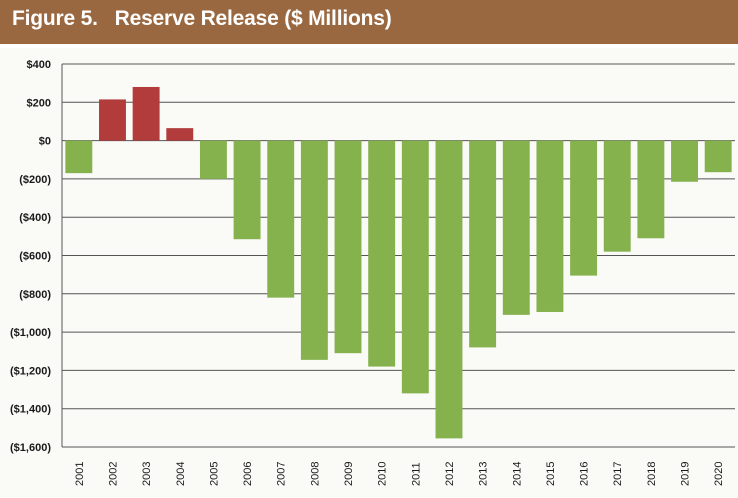  Describe the element at coordinates (585, 474) in the screenshot. I see `x-tick-label: 2016` at that location.